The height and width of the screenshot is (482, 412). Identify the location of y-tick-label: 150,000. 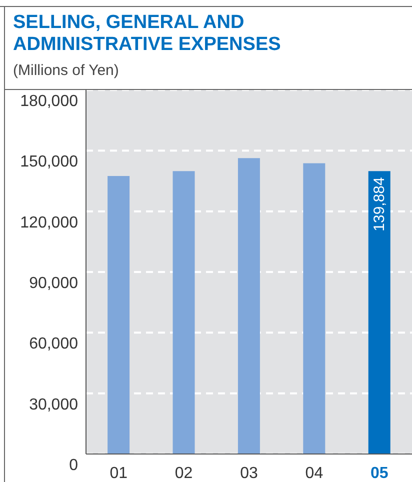
(49, 162).